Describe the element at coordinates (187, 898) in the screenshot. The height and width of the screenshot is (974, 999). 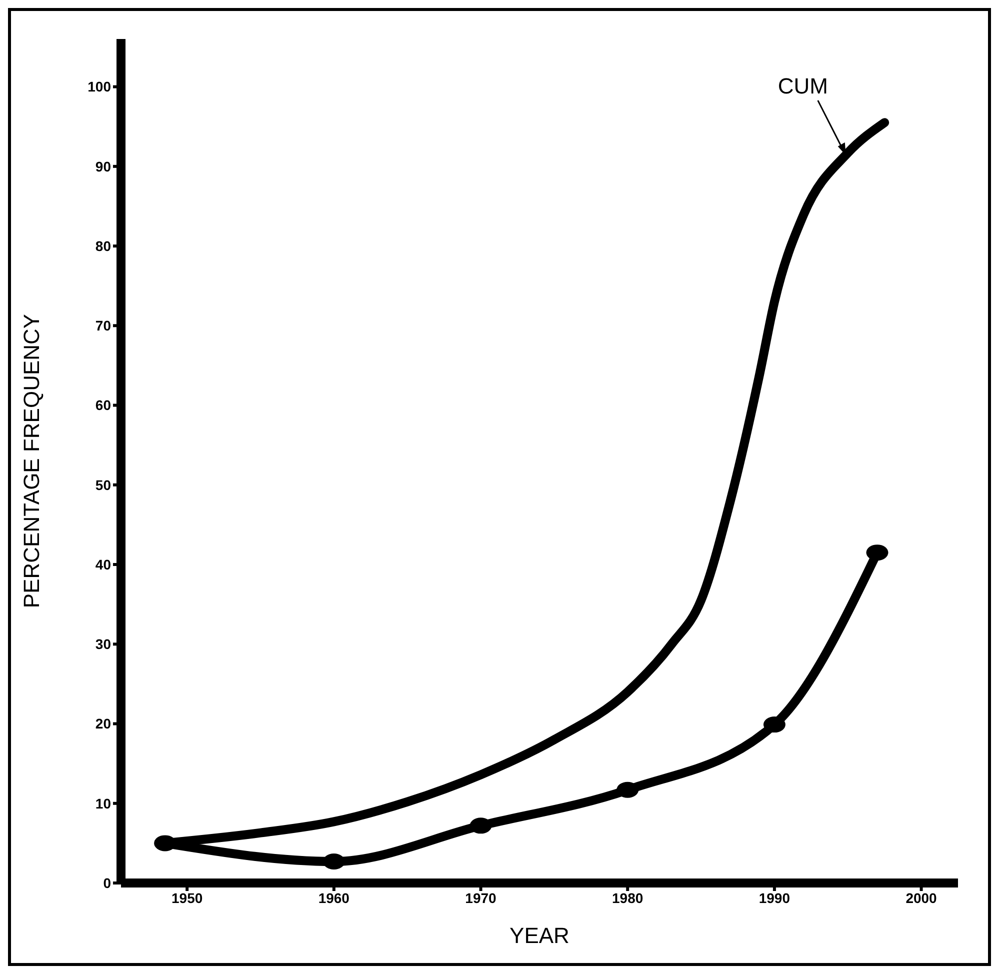
I see `x-tick-label: 1950` at that location.